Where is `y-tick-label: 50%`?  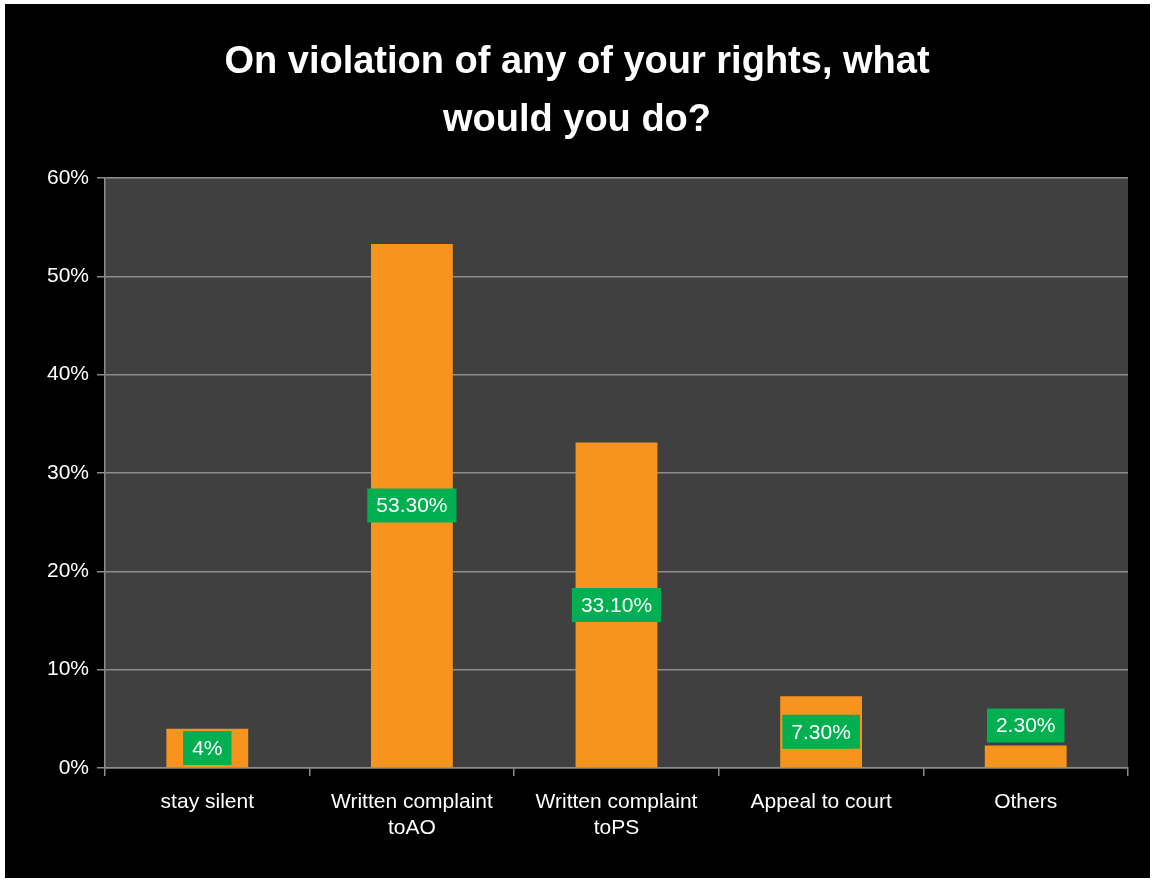 y-tick-label: 50% is located at coordinates (67, 275).